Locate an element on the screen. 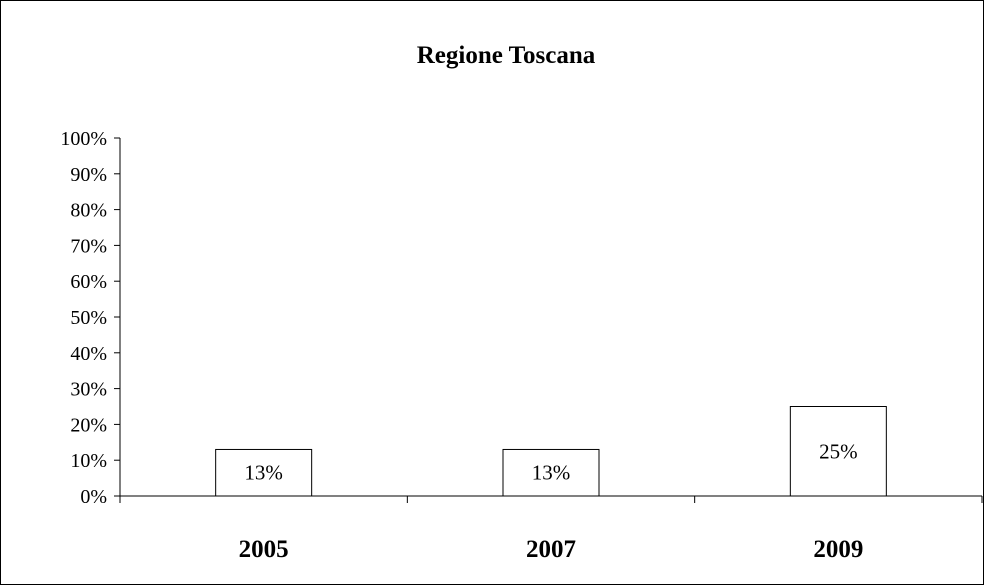  y-tick-label: 30% is located at coordinates (88, 390).